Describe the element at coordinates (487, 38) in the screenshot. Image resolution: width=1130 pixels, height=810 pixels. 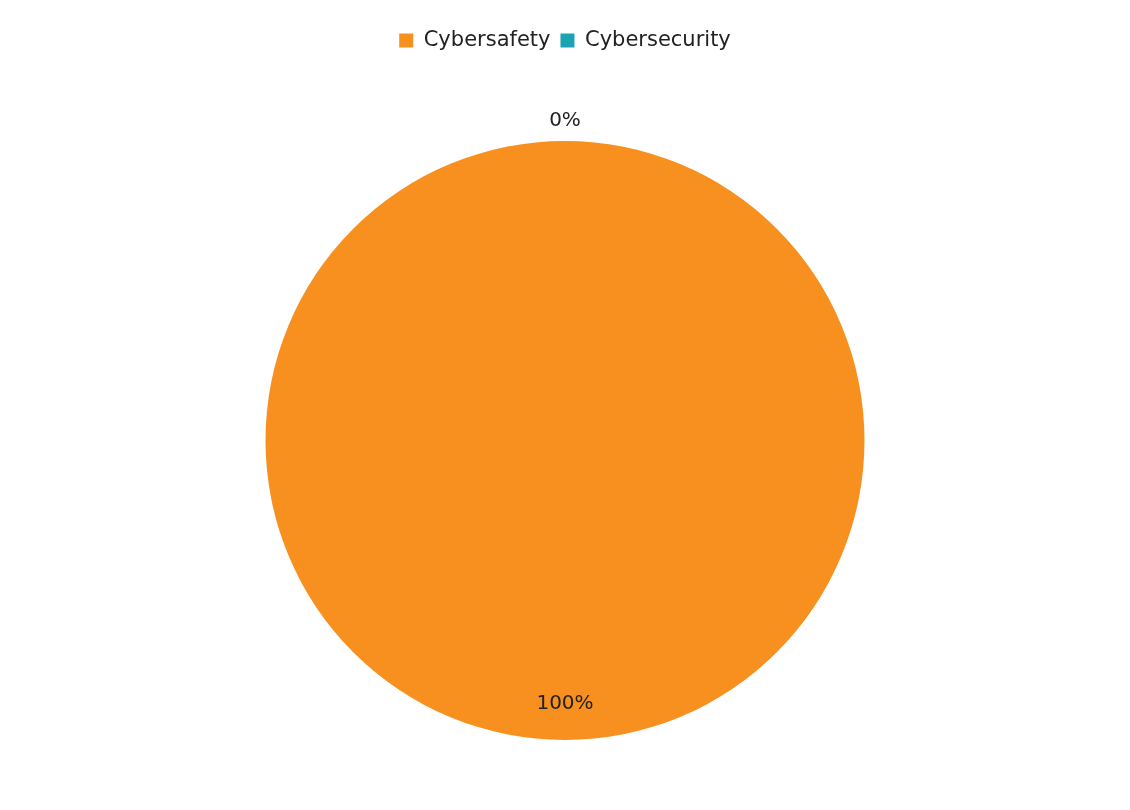
I see `legend-label: Cybersafety` at that location.